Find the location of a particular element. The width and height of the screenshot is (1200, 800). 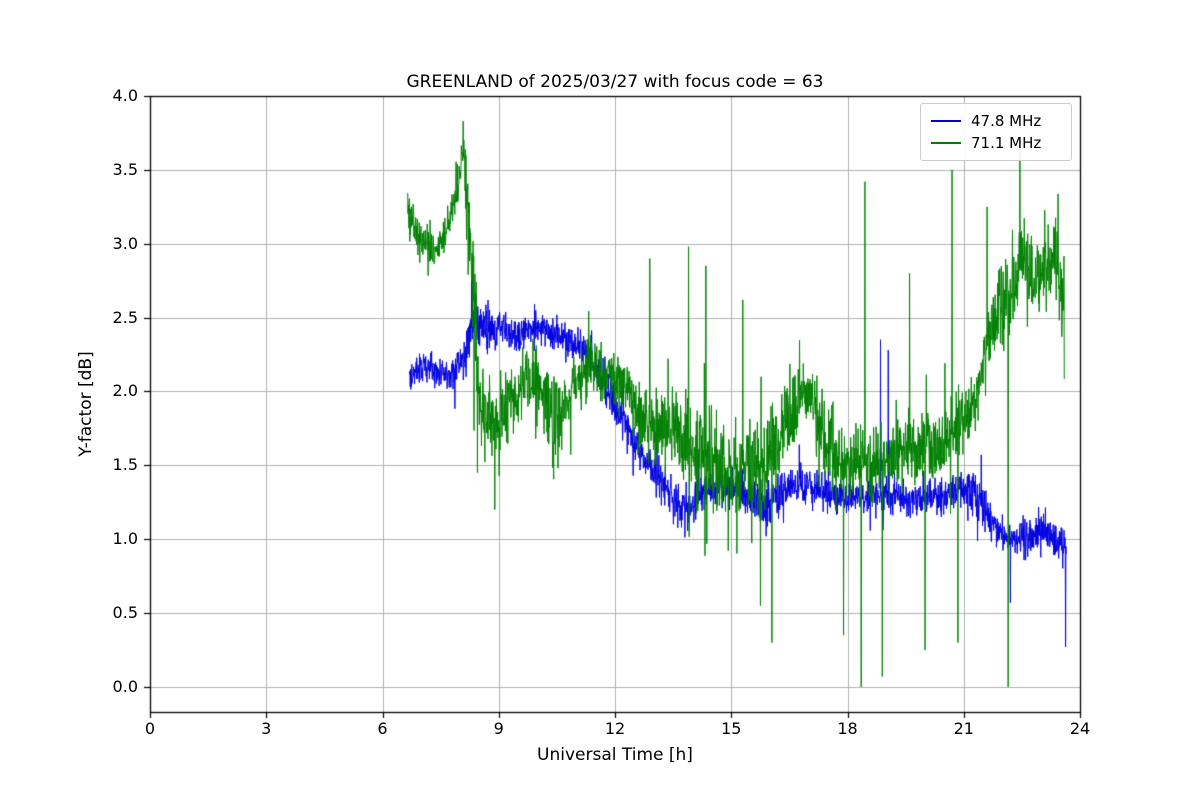

legend-entry: 71.1 MHz is located at coordinates (996, 143).